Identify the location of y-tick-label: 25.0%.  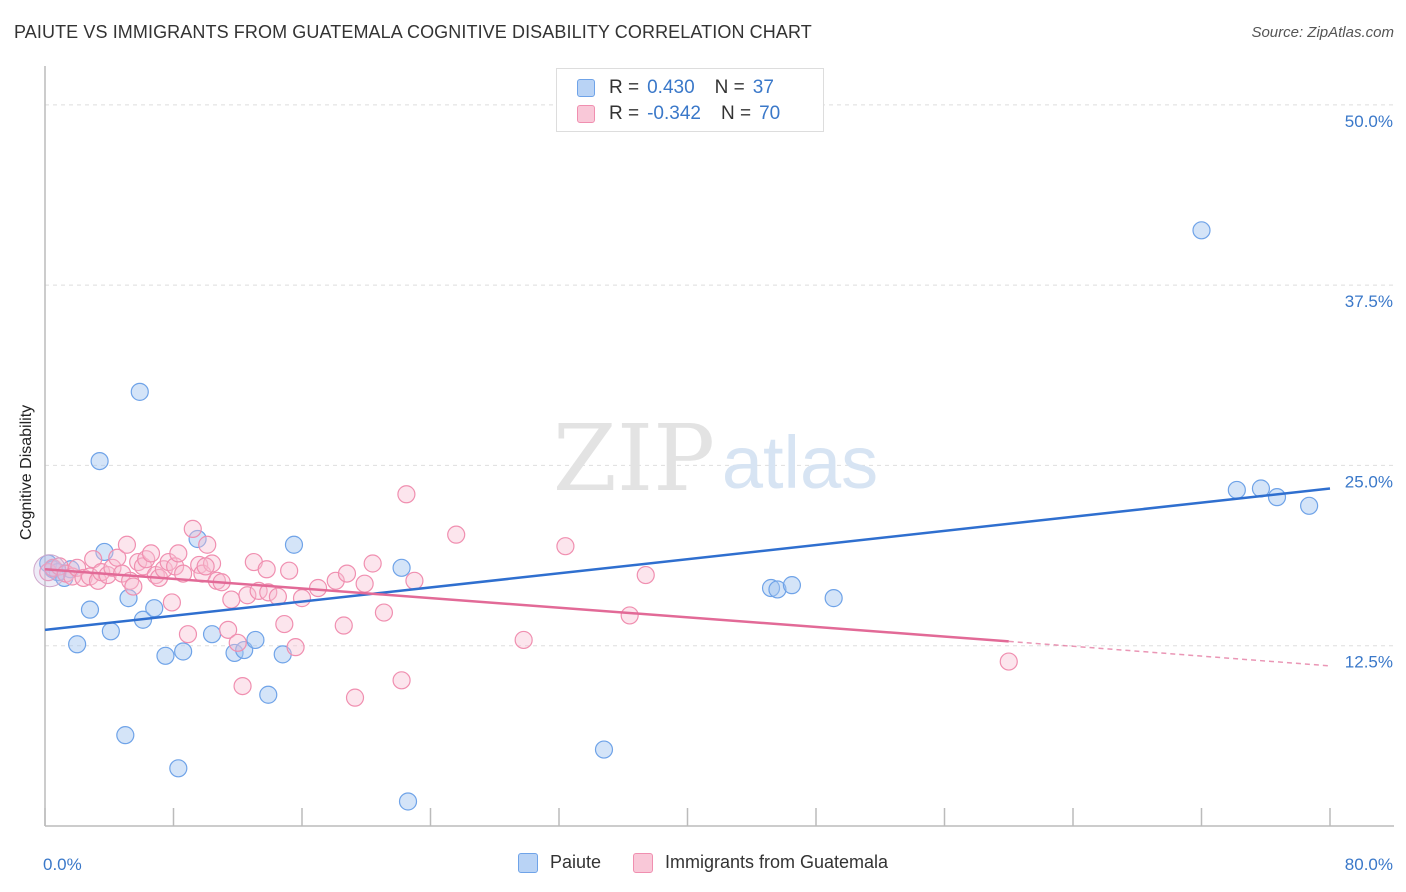
(1369, 481).